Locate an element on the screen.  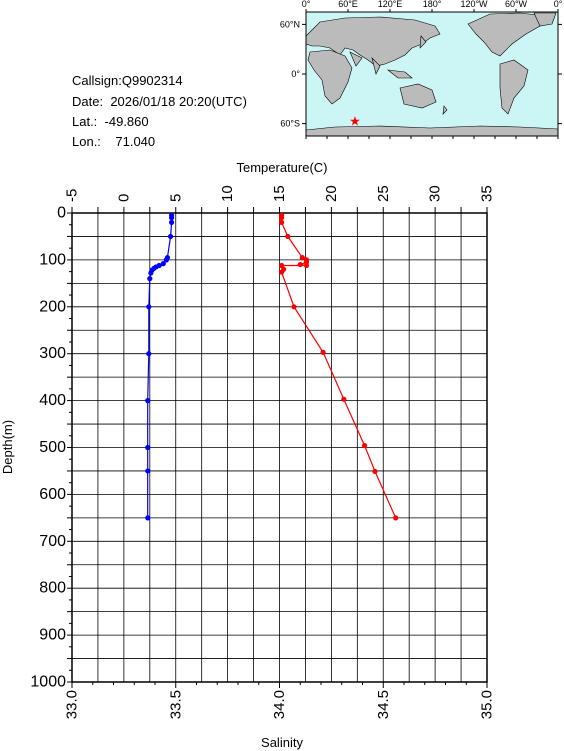
depth-tick-label: 800 is located at coordinates (52, 588).